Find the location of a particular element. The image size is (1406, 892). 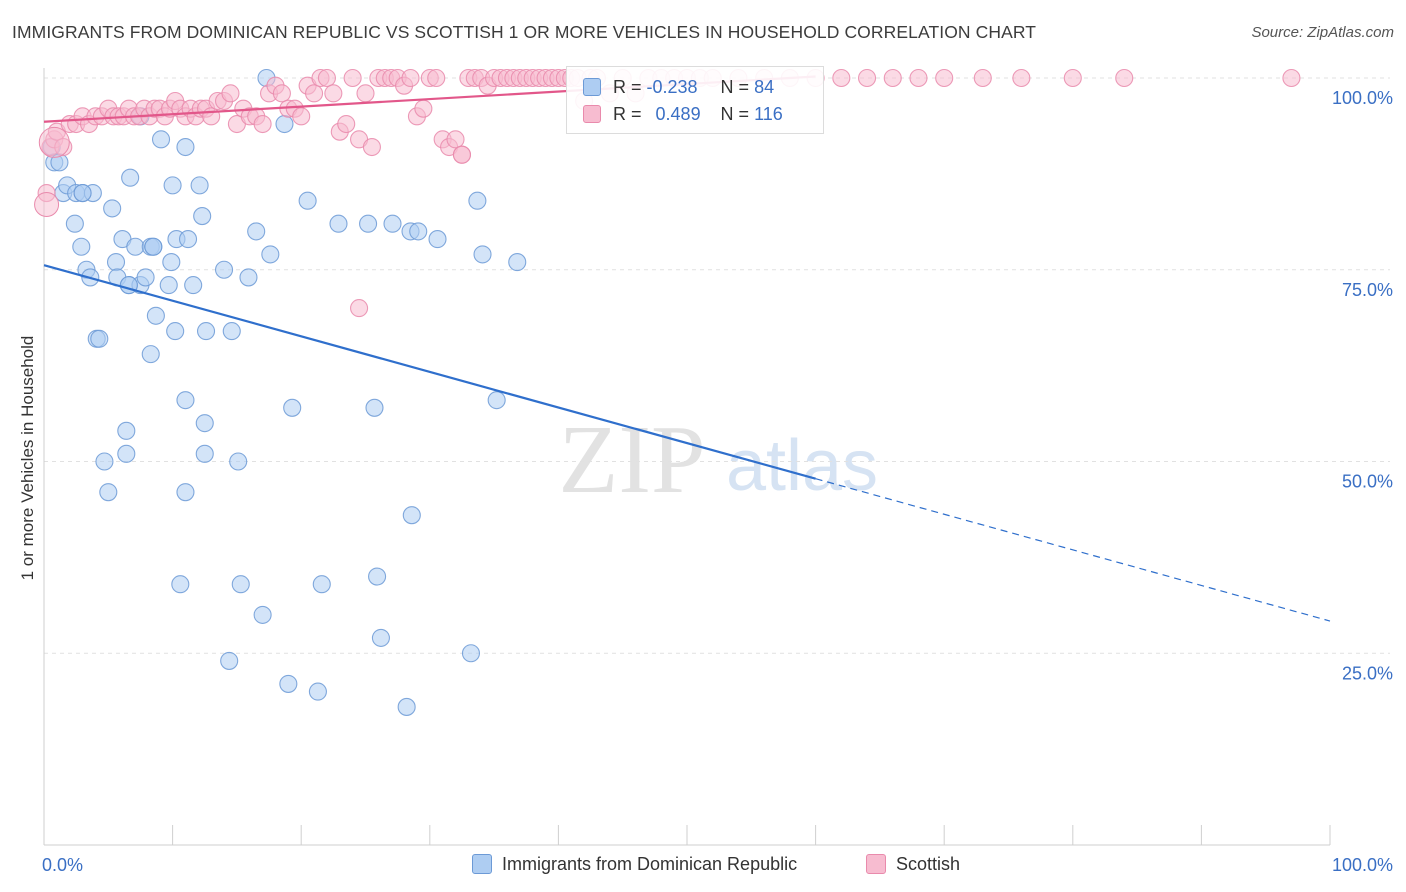

legend-swatch-scottish is located at coordinates (592, 114).